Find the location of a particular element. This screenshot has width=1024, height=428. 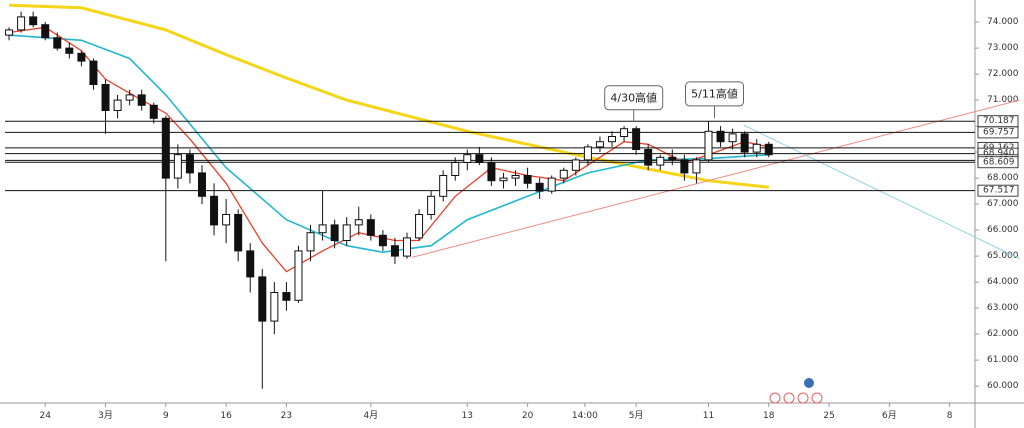

y-tick-label: 63.000 is located at coordinates (1003, 308).